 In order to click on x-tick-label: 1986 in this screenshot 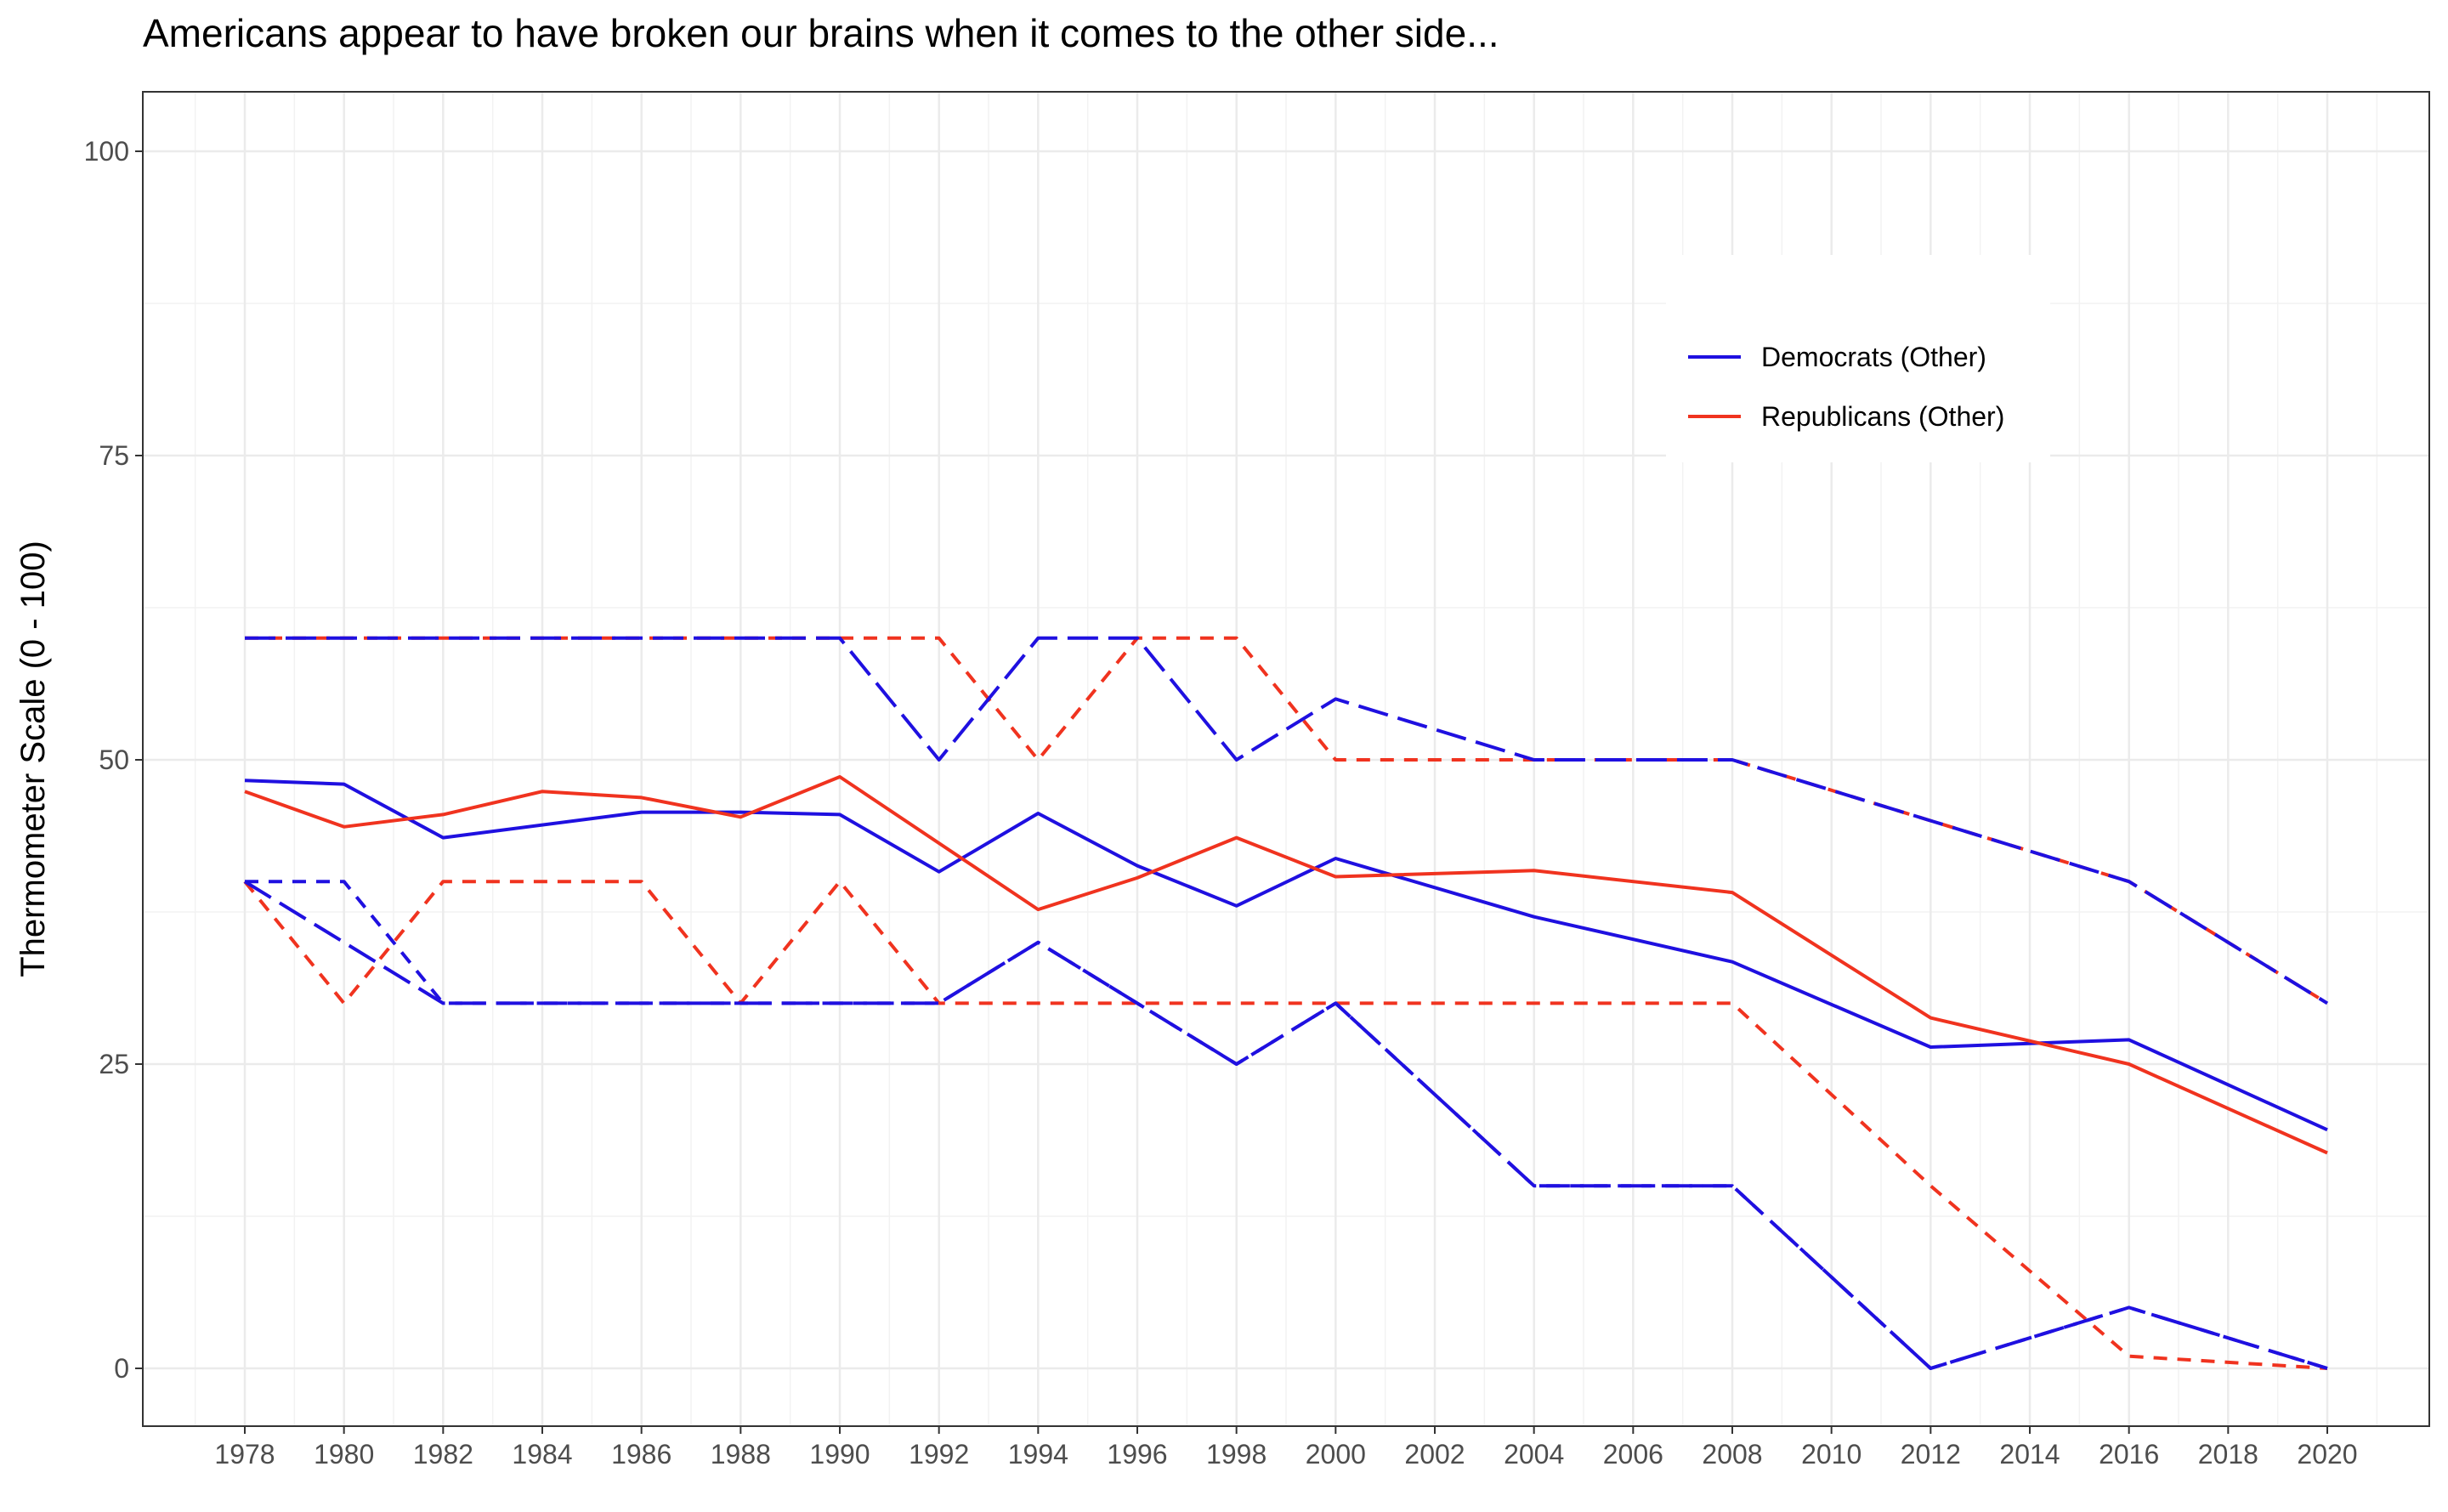, I will do `click(641, 1454)`.